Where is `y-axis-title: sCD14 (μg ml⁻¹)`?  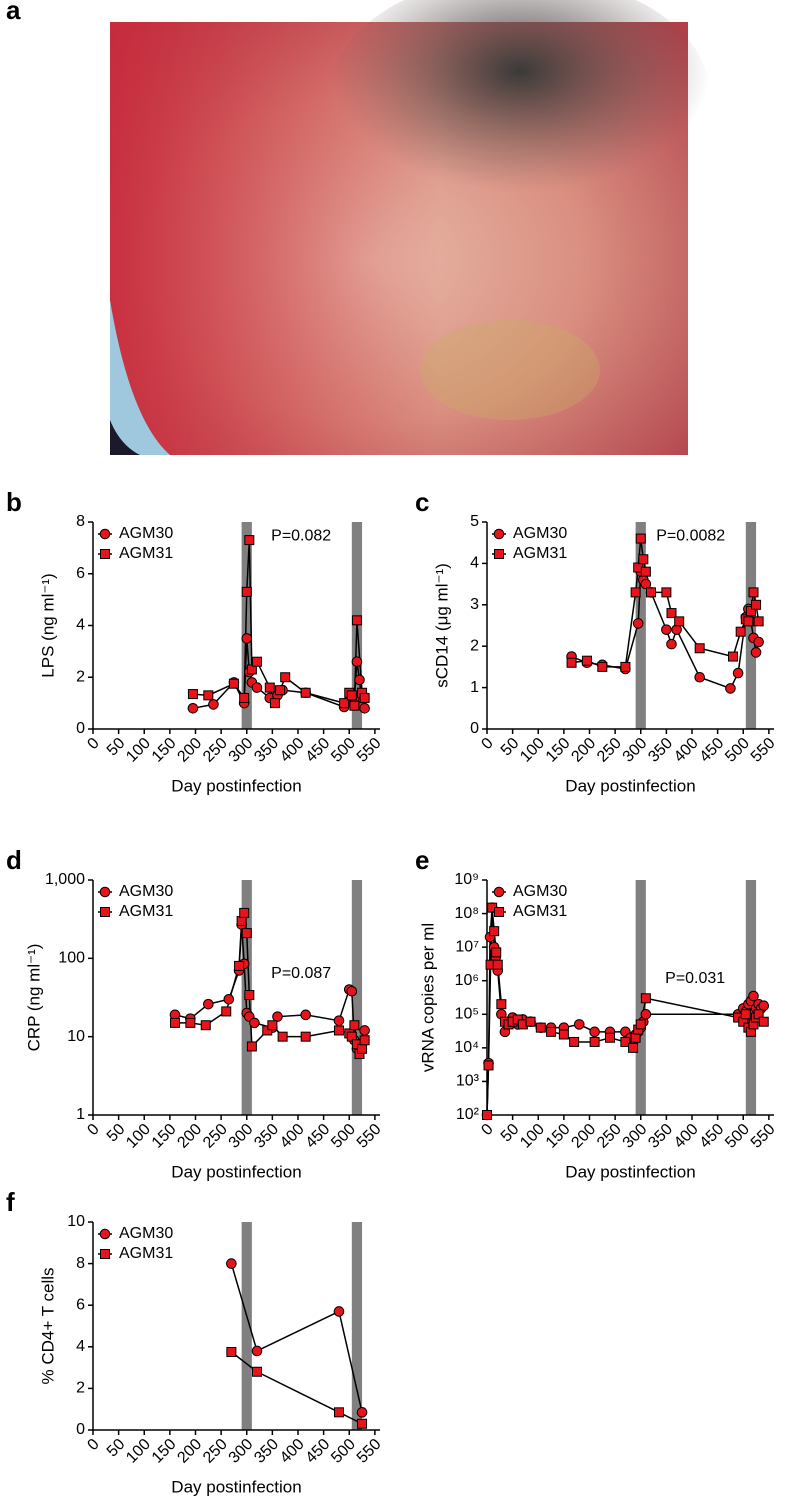 y-axis-title: sCD14 (μg ml⁻¹) is located at coordinates (441, 625).